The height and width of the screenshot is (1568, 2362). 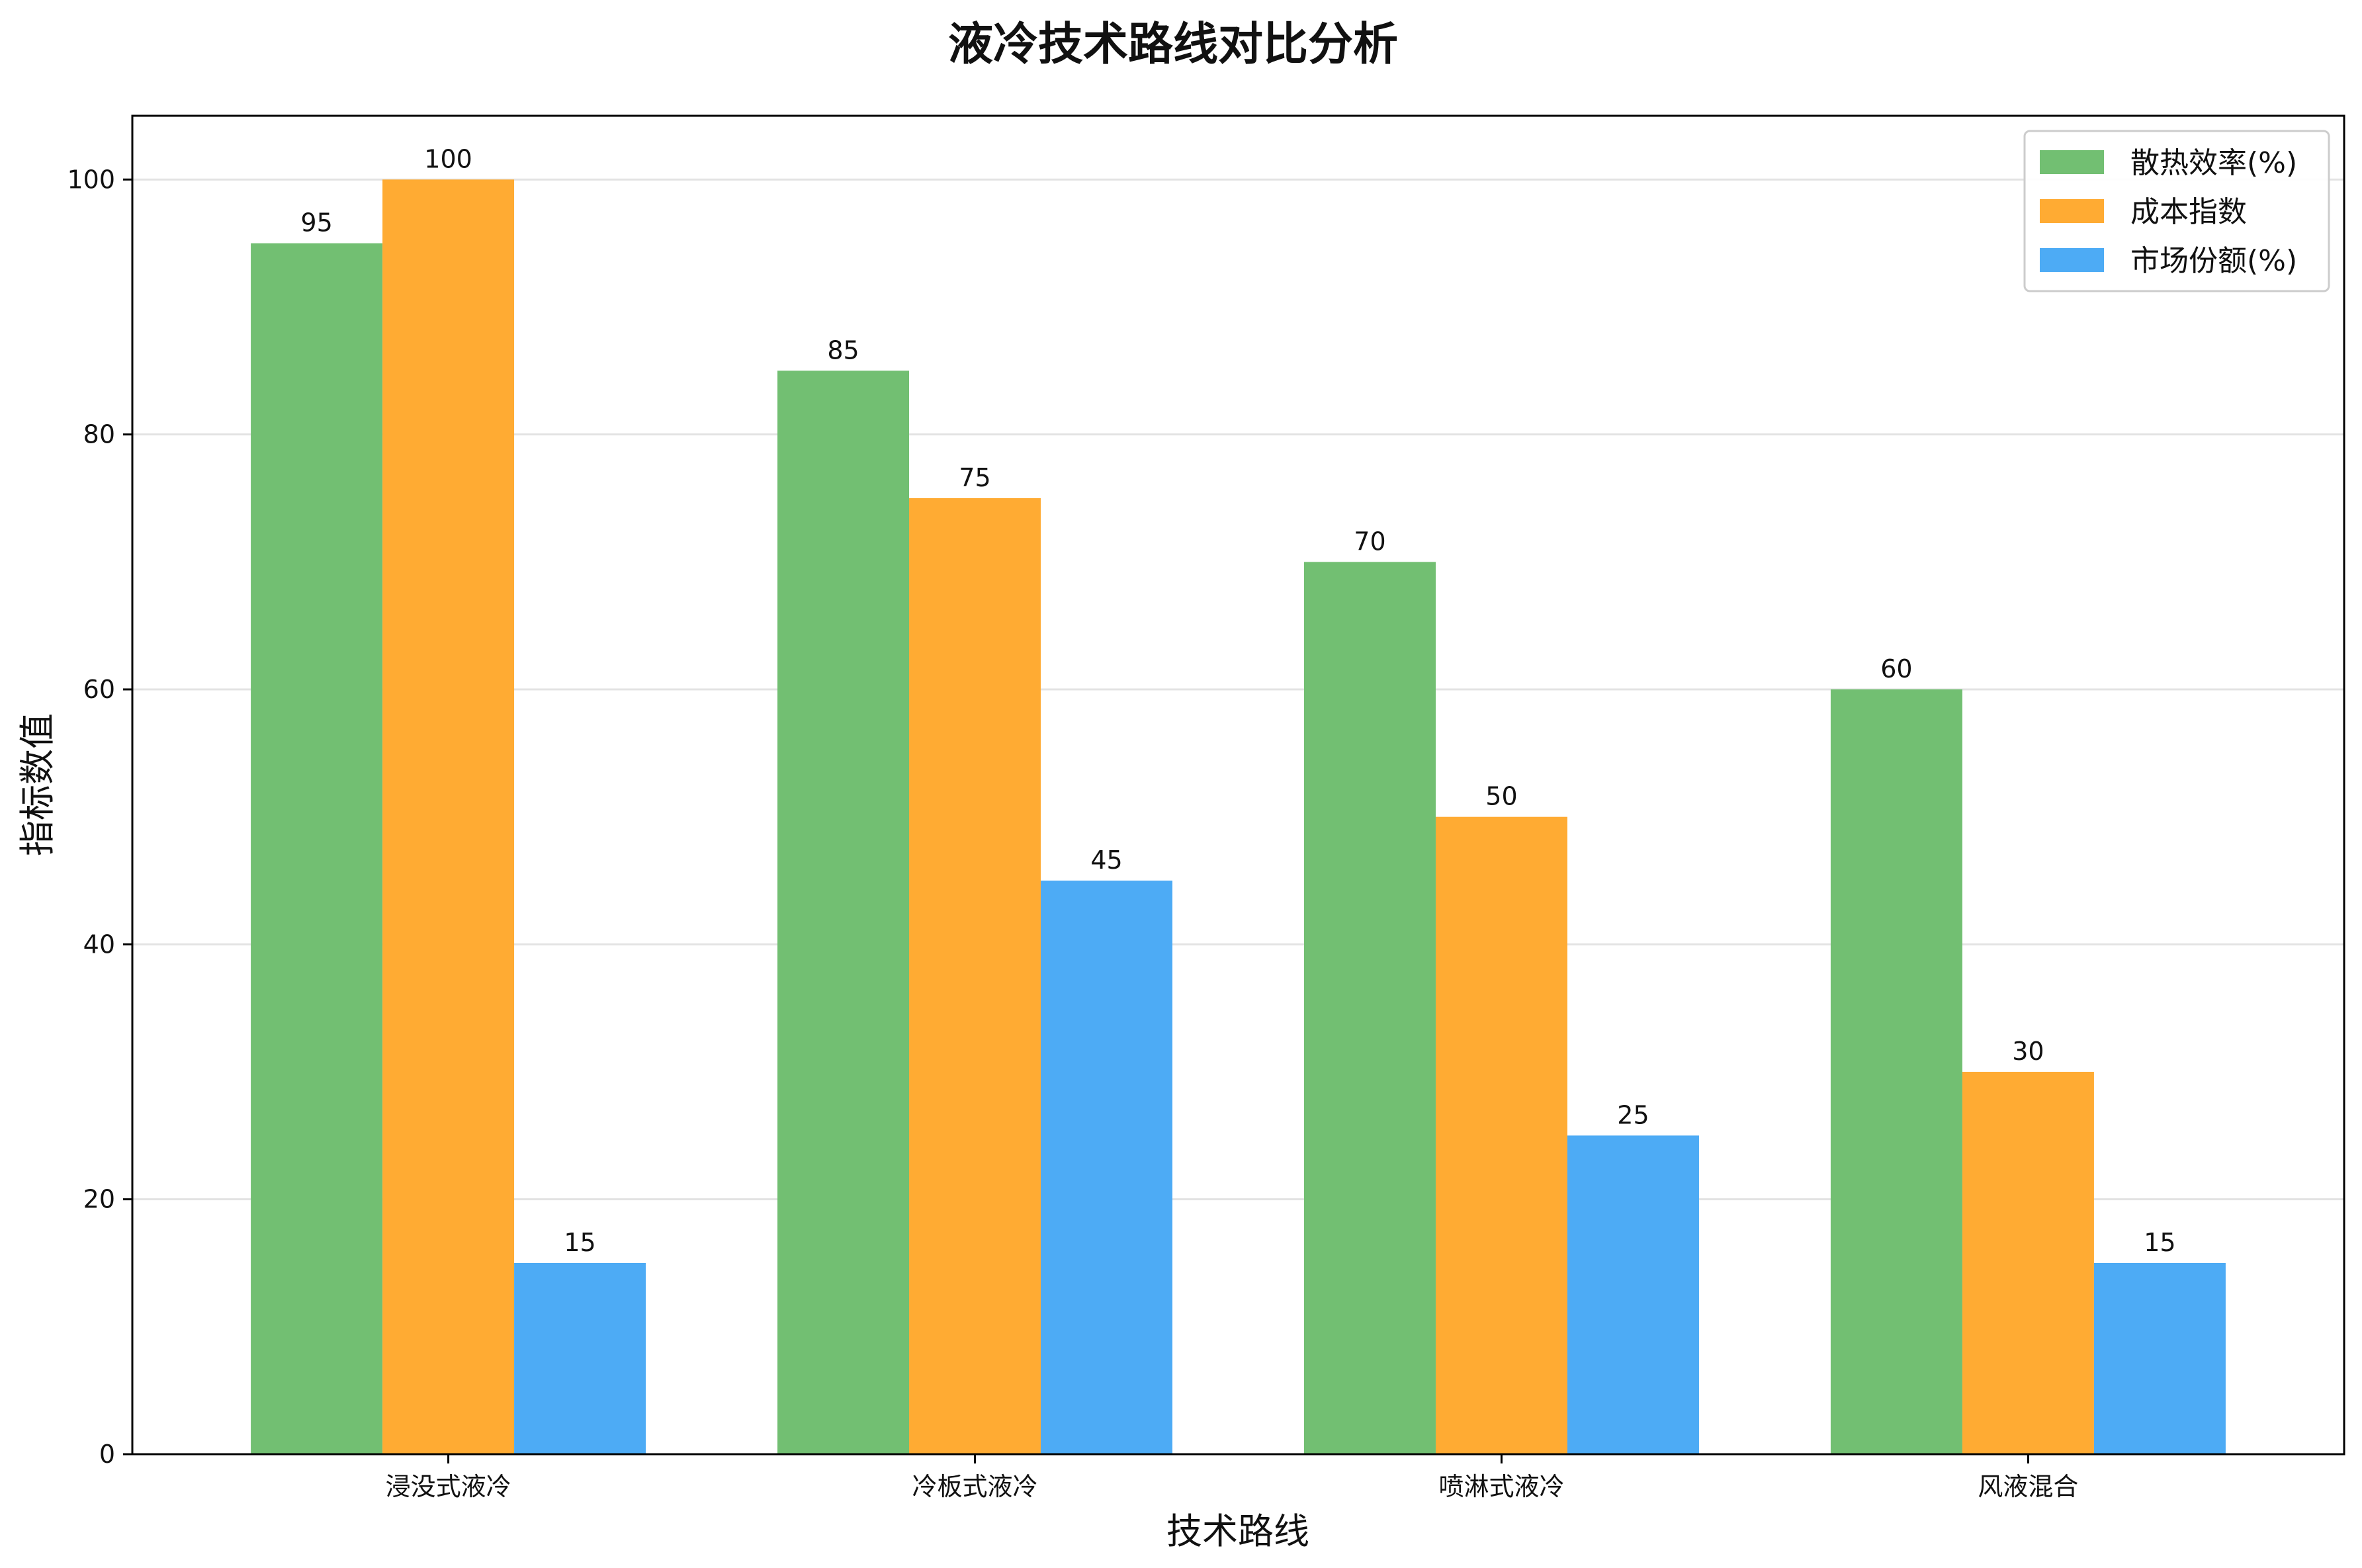 I want to click on y-axis-label: 指标数值, so click(x=37, y=784).